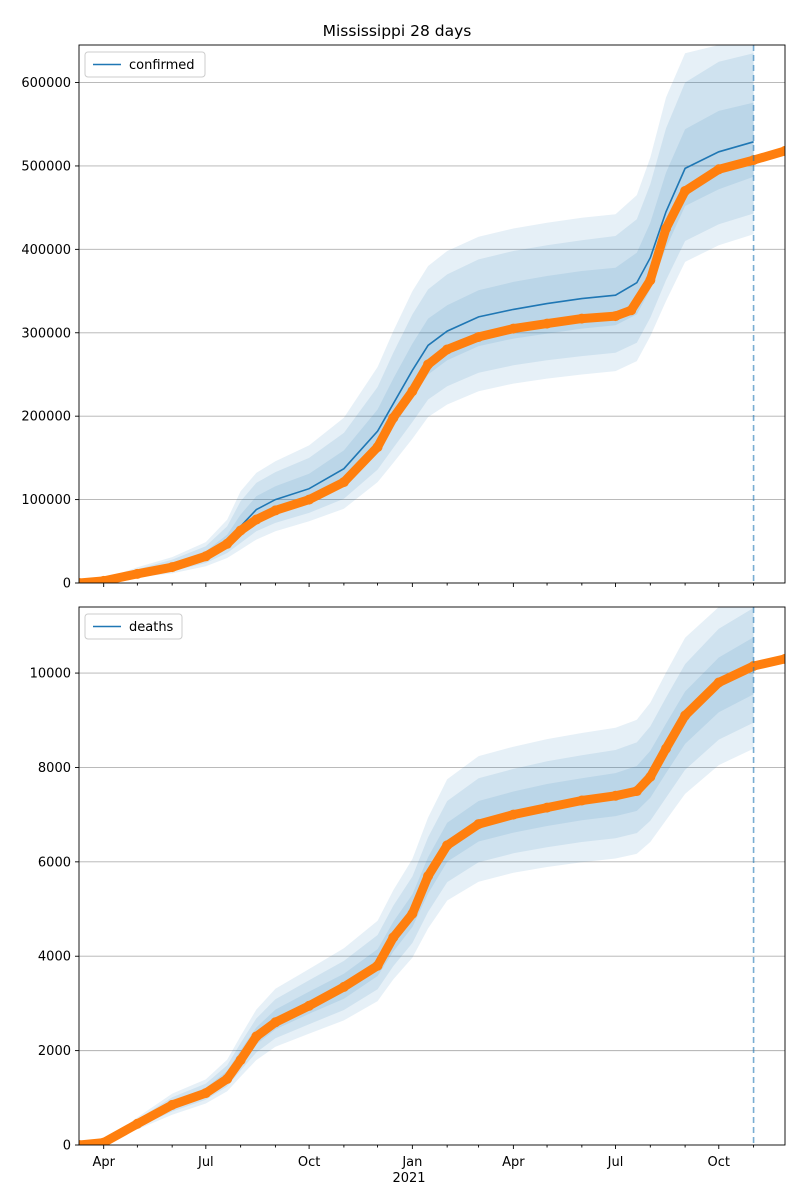  What do you see at coordinates (54, 1051) in the screenshot?
I see `y-tick-label: 2000` at bounding box center [54, 1051].